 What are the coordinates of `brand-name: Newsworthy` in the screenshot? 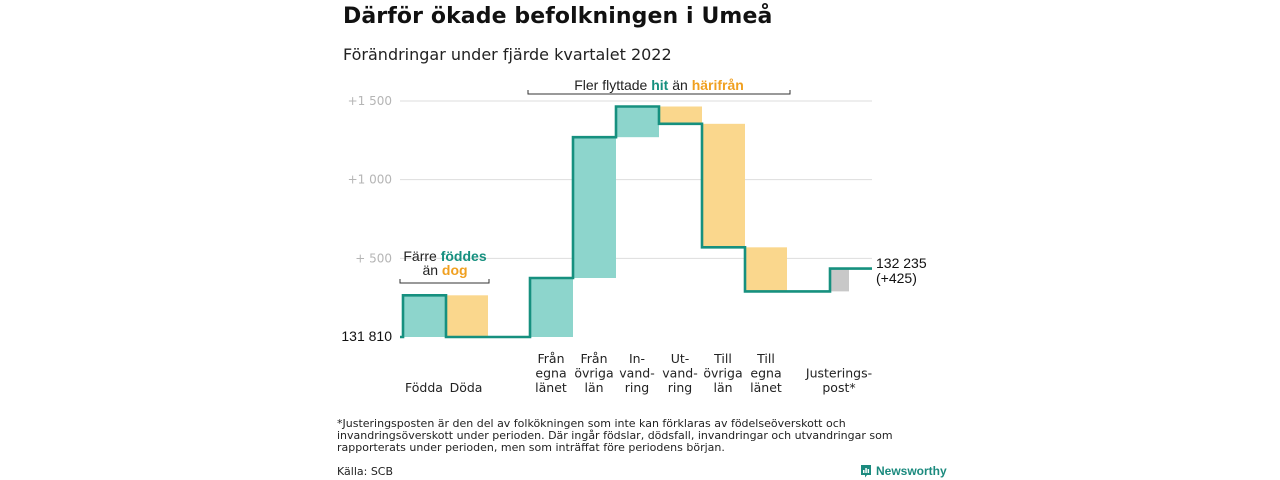 It's located at (911, 471).